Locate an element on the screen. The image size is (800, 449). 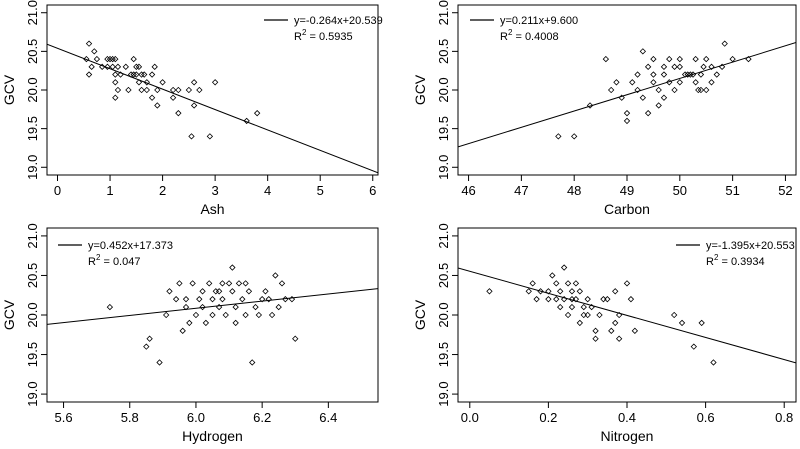
x-tick-label: 5 is located at coordinates (320, 190).